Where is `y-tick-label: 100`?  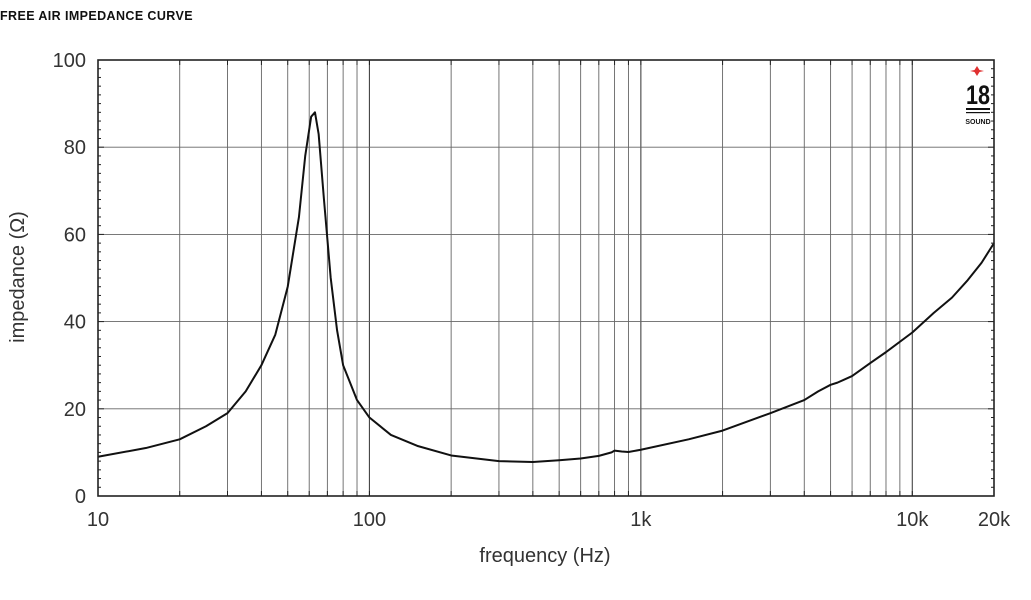 y-tick-label: 100 is located at coordinates (69, 61).